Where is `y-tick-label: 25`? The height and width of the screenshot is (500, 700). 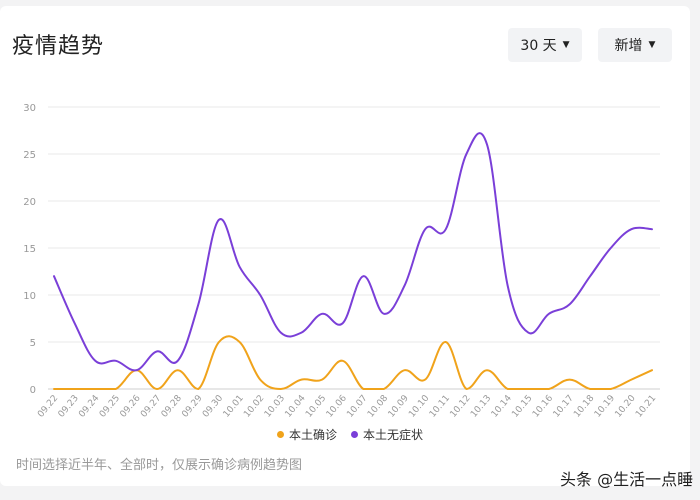 y-tick-label: 25 is located at coordinates (29, 155).